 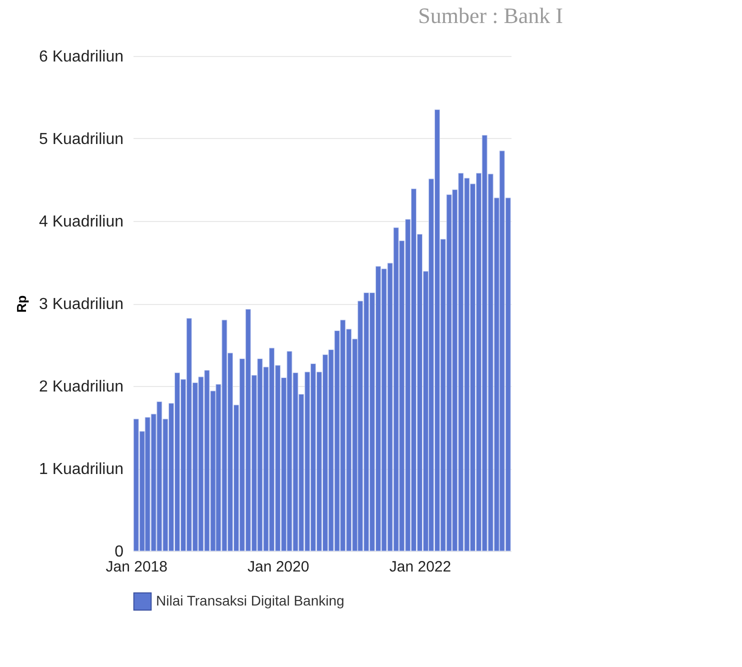 What do you see at coordinates (81, 57) in the screenshot?
I see `y-tick-label: 6 Kuadriliun` at bounding box center [81, 57].